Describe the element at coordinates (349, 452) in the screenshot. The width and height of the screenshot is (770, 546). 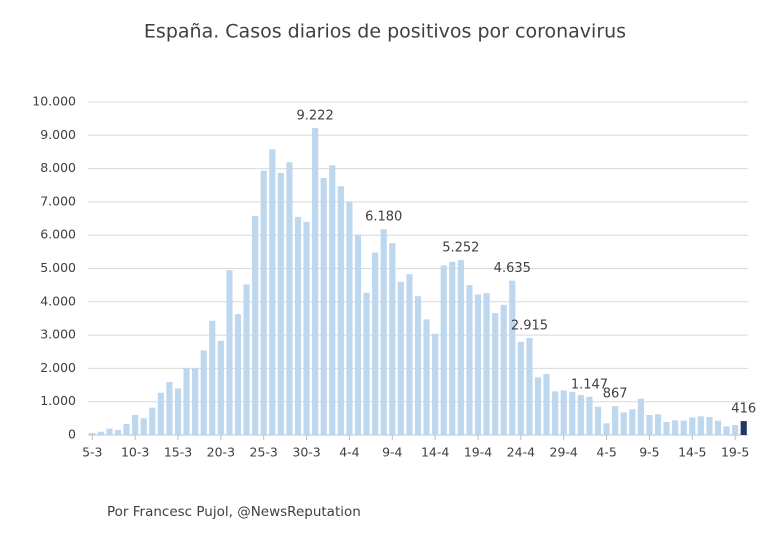
I see `x-tick-label: 4-4` at that location.